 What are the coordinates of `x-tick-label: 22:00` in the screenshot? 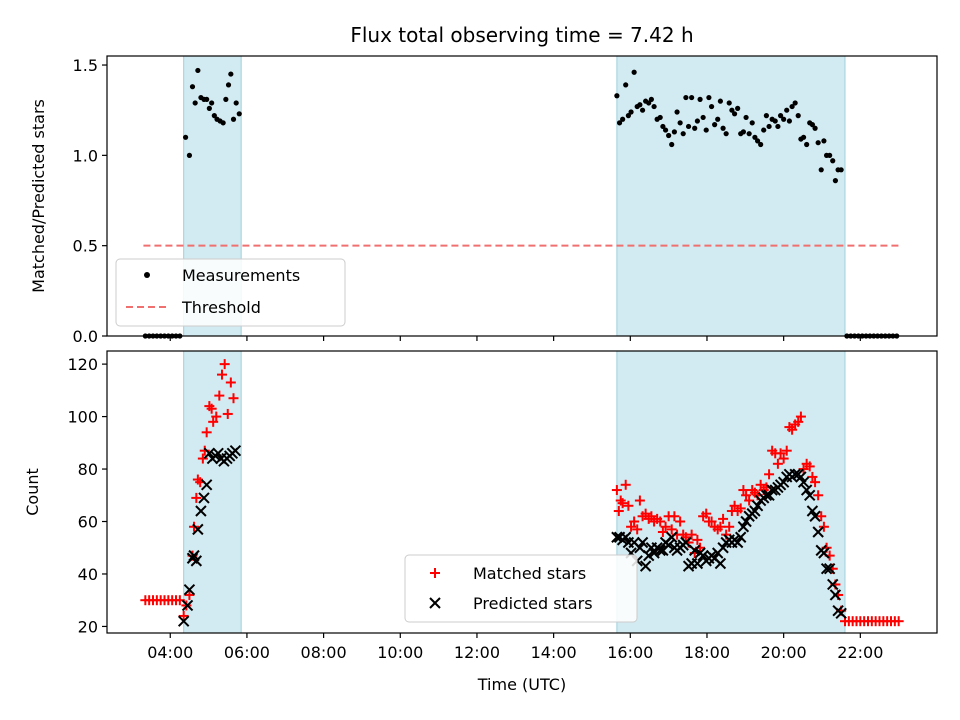 It's located at (860, 652).